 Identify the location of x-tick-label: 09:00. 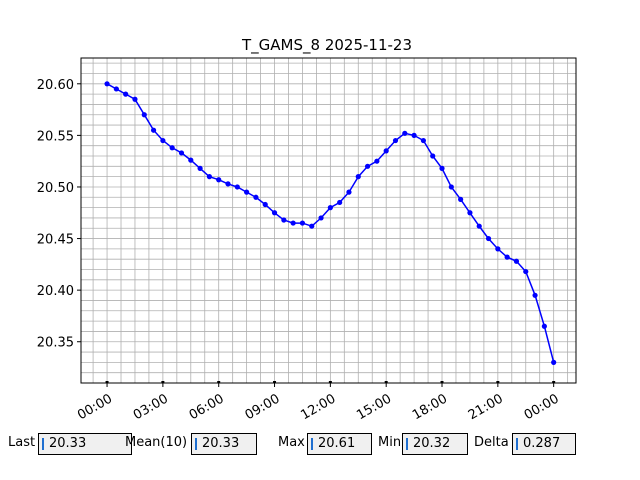
(263, 407).